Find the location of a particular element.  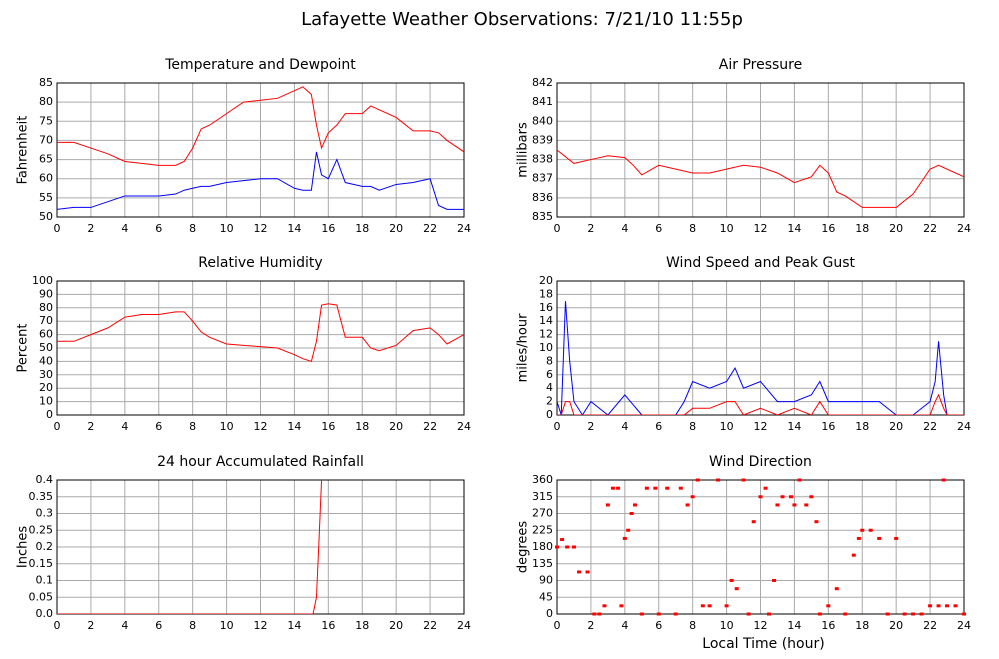

y-tick-label: 0.4 is located at coordinates (45, 479).